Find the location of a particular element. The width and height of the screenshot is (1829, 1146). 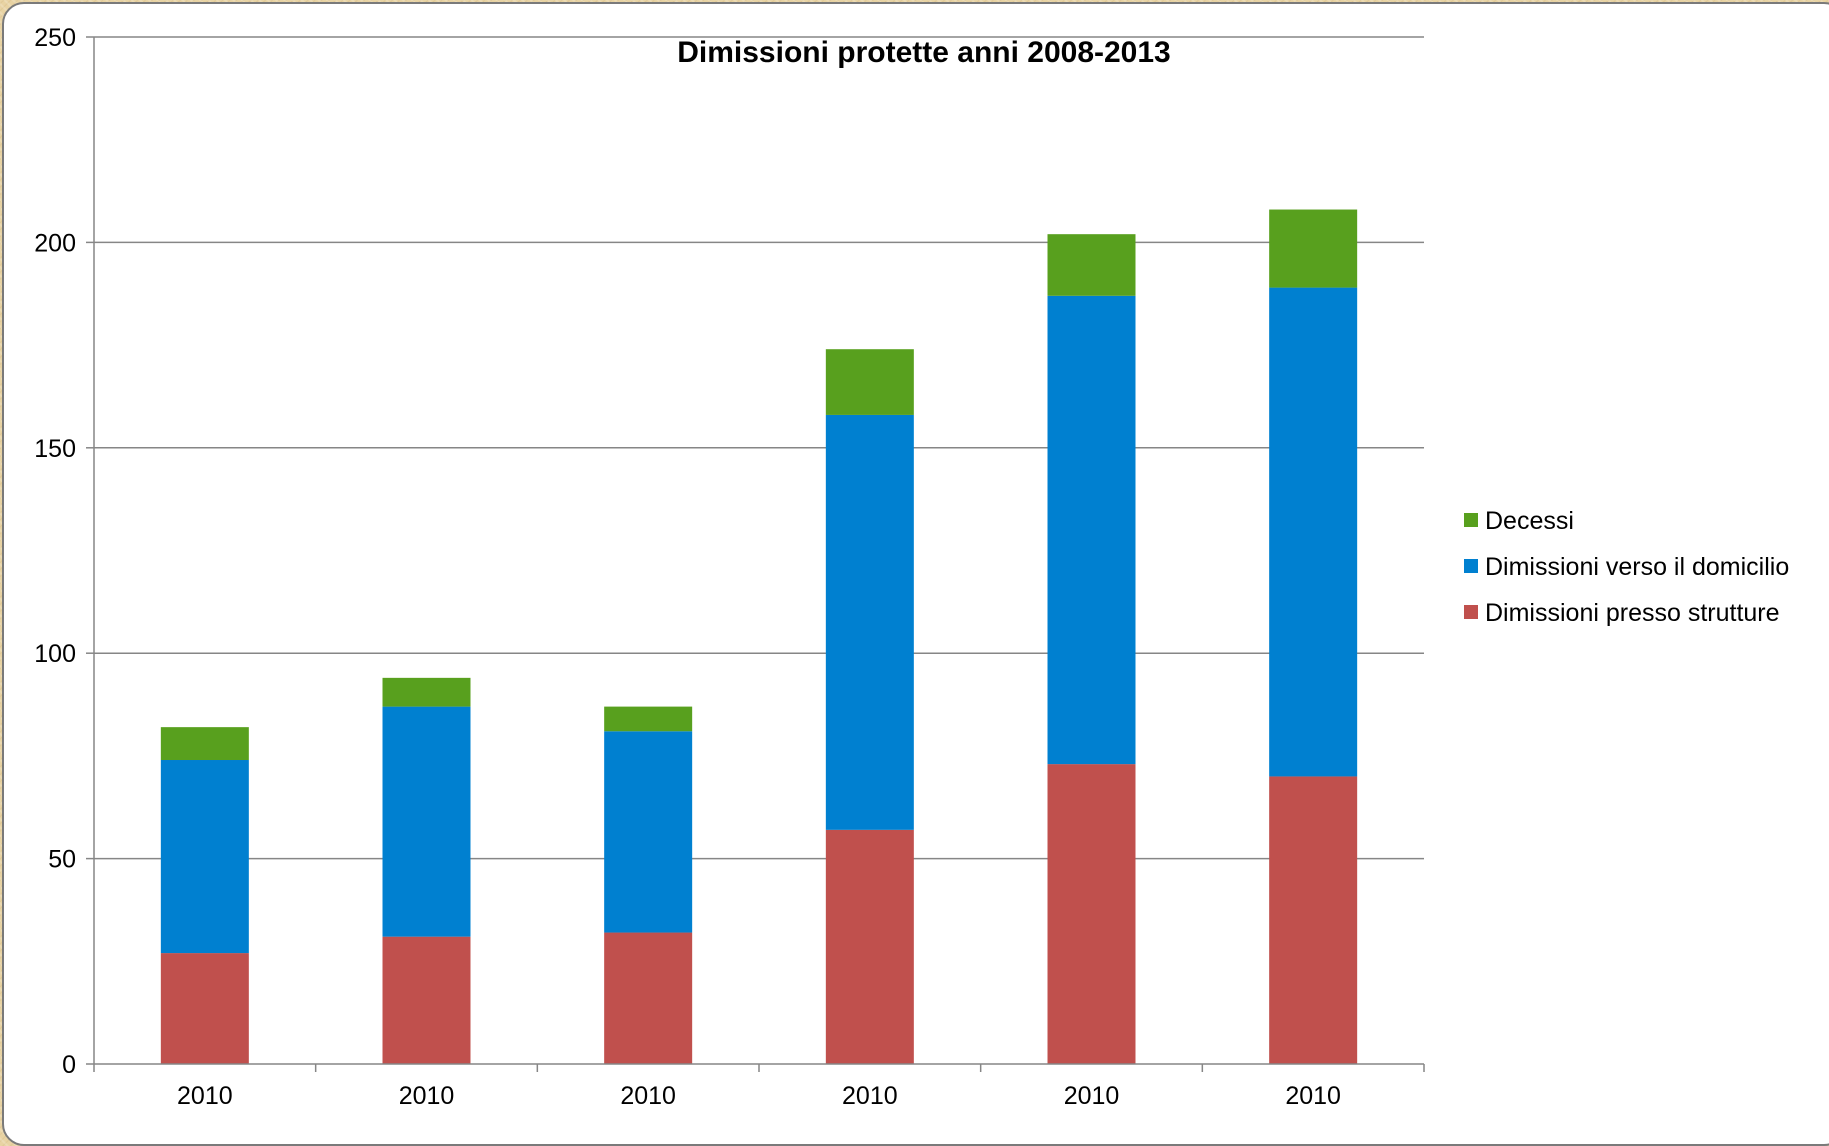

legend-label: Dimissioni presso strutture is located at coordinates (1632, 613).